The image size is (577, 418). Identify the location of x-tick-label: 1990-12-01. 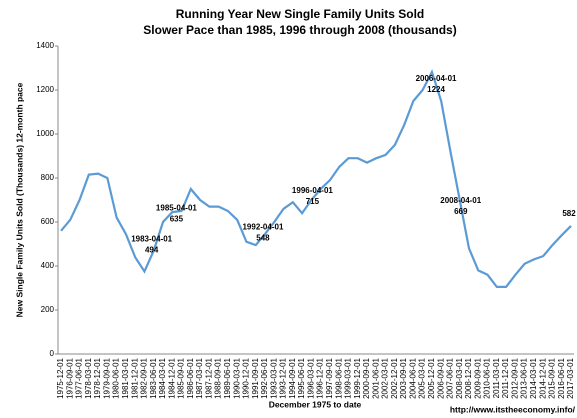
(246, 377).